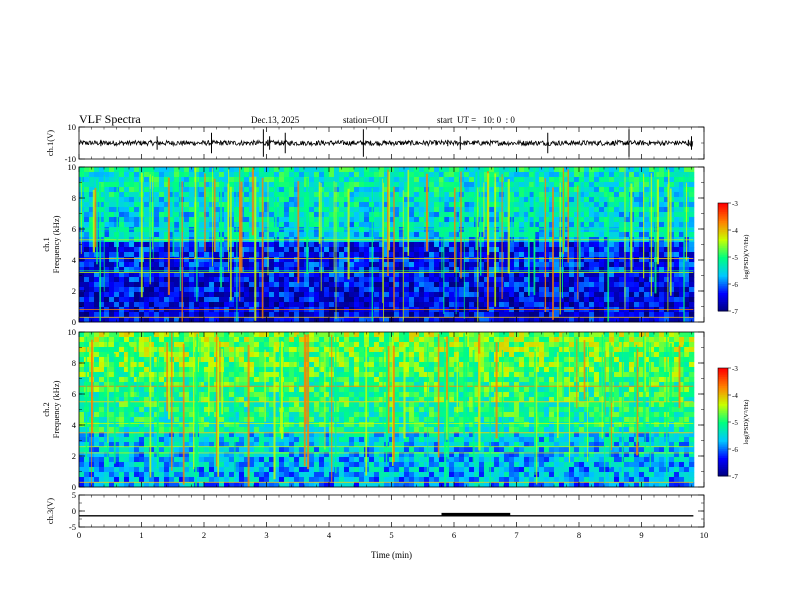 The image size is (792, 612). Describe the element at coordinates (72, 127) in the screenshot. I see `y-tick-label: 10` at that location.